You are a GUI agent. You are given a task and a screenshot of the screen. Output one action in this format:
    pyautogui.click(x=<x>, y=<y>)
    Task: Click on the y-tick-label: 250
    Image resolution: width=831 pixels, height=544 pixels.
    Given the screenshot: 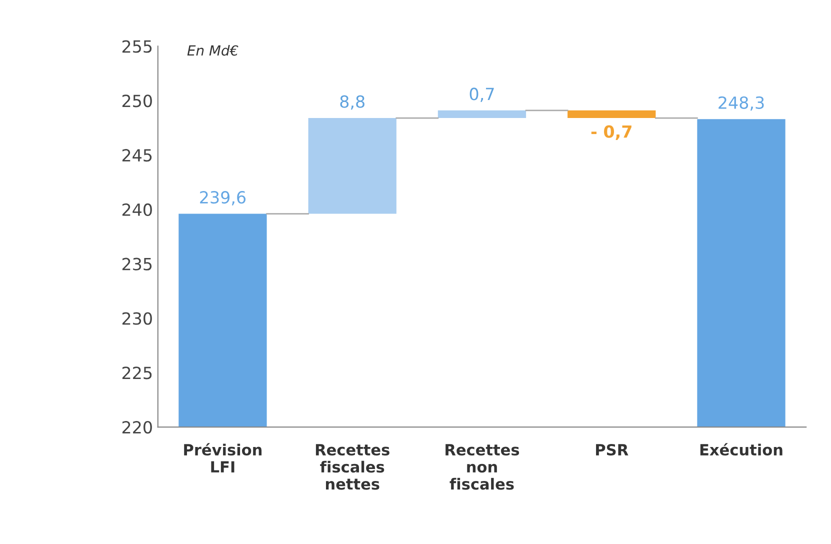 What is the action you would take?
    pyautogui.click(x=137, y=101)
    